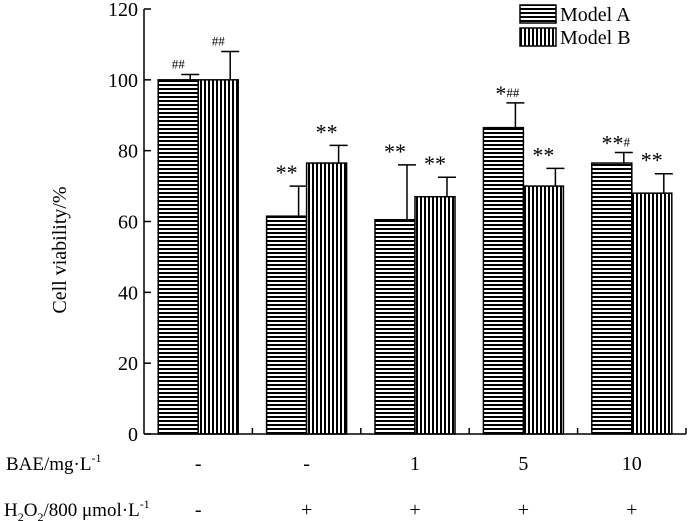 The width and height of the screenshot is (700, 521). I want to click on y-tick-label: 60, so click(128, 223).